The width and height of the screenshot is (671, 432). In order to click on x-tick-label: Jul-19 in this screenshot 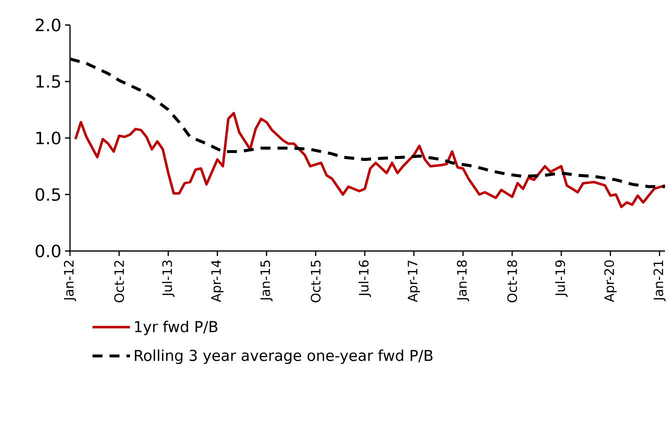, I will do `click(561, 278)`.